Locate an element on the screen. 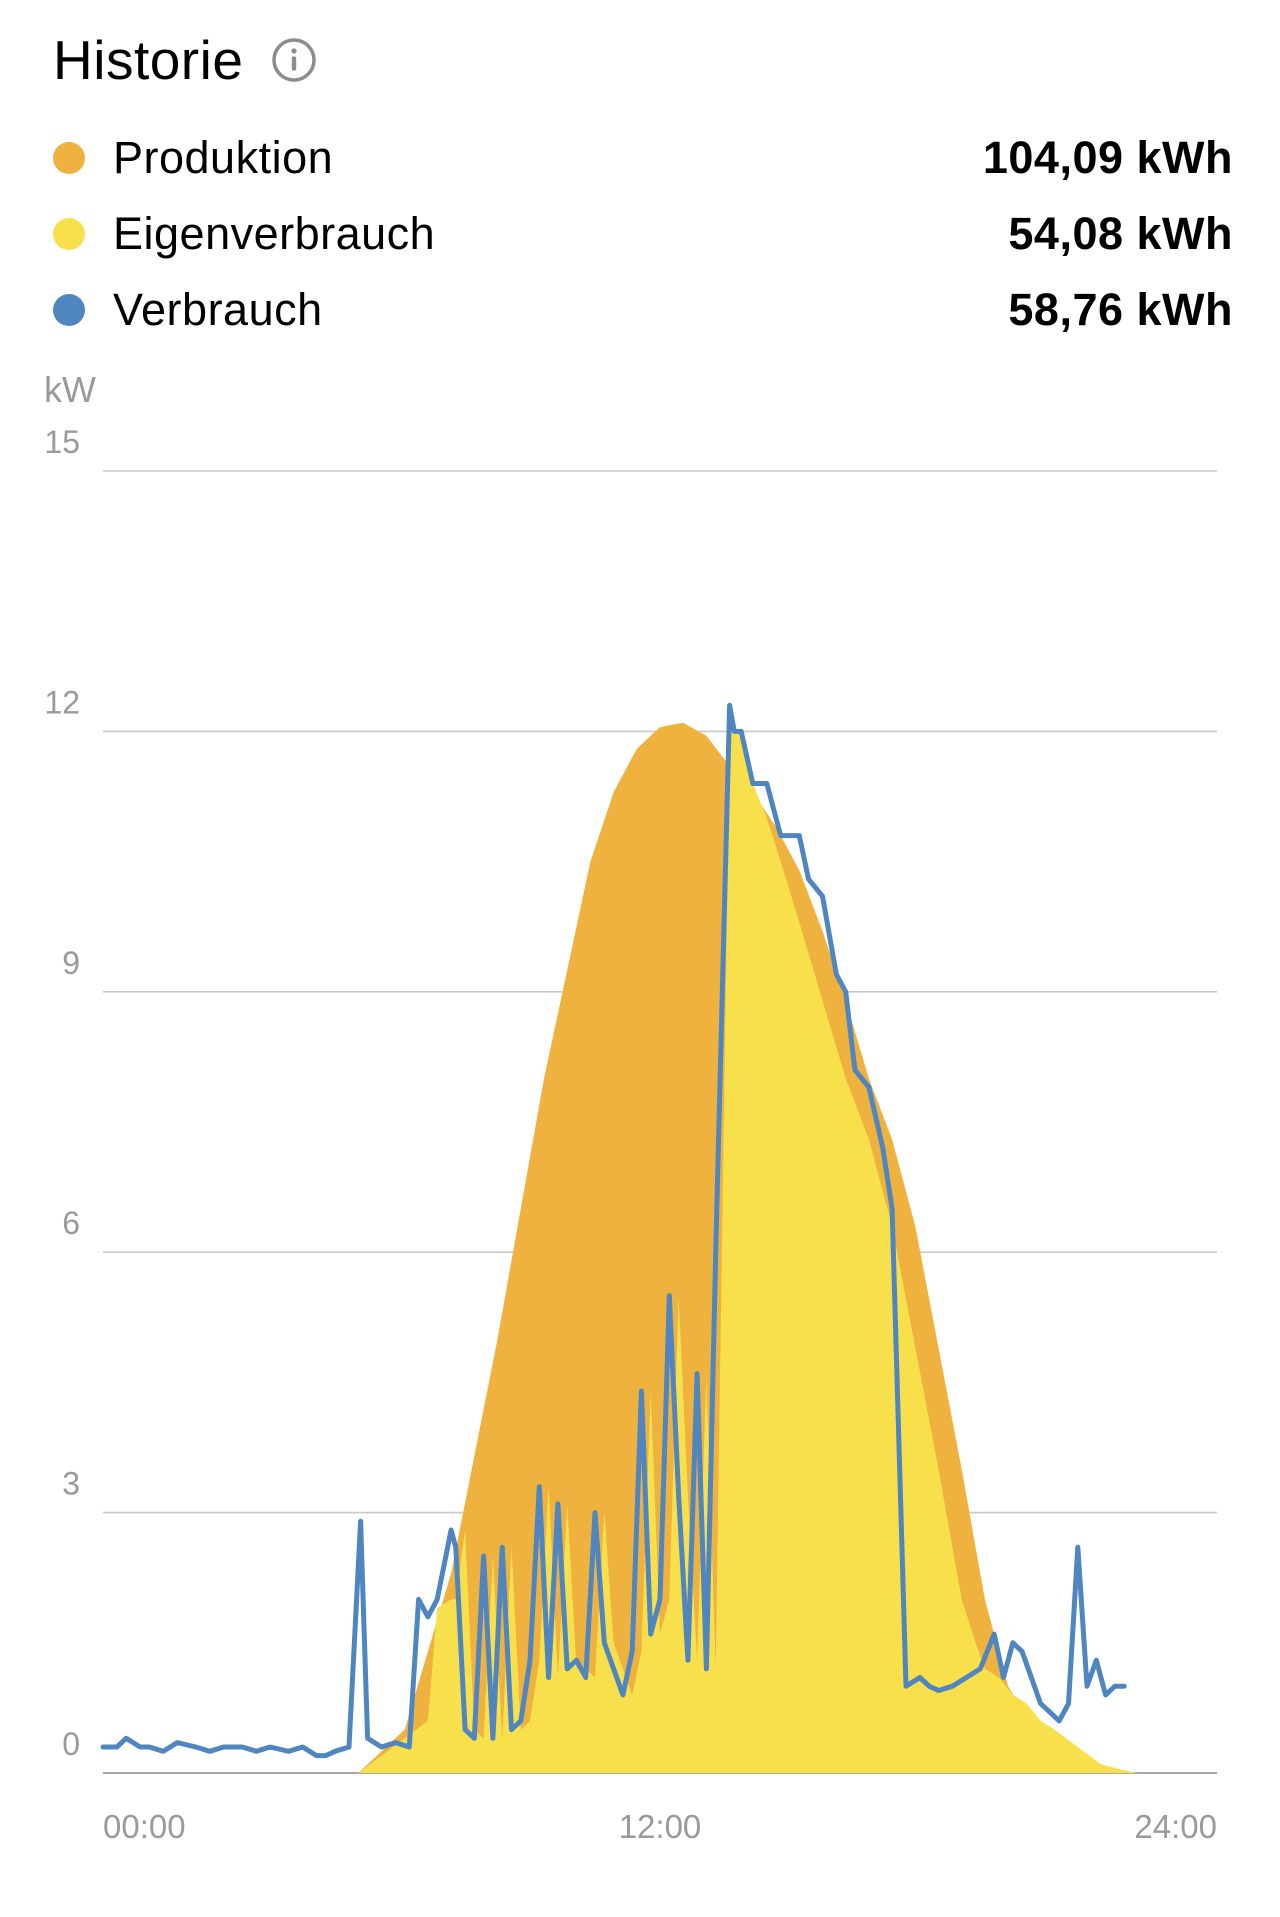 Image resolution: width=1280 pixels, height=1917 pixels. x-tick-label: 12:00 is located at coordinates (660, 1826).